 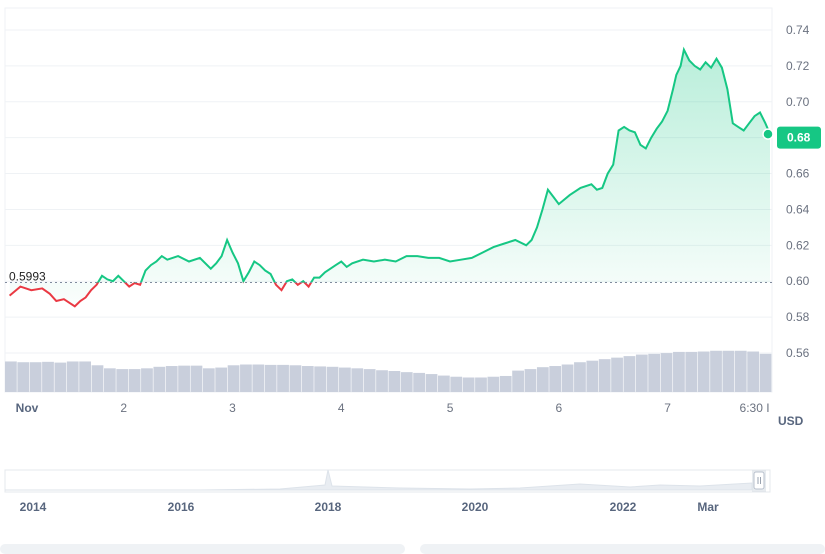 I want to click on y-tick-label: 0.62, so click(x=798, y=245).